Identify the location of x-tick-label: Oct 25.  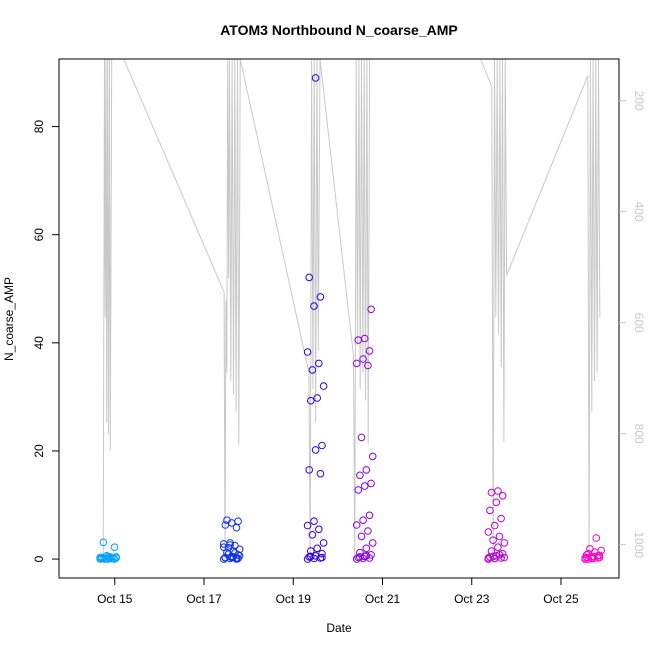
(561, 599).